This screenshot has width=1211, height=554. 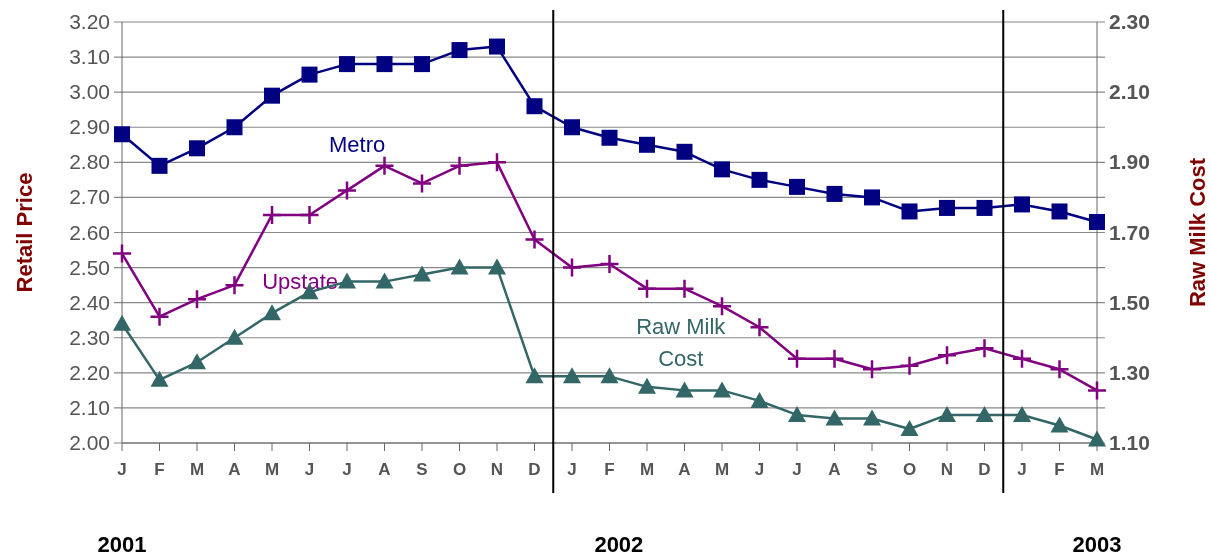 I want to click on y-tick-label: 3.00, so click(x=89, y=92).